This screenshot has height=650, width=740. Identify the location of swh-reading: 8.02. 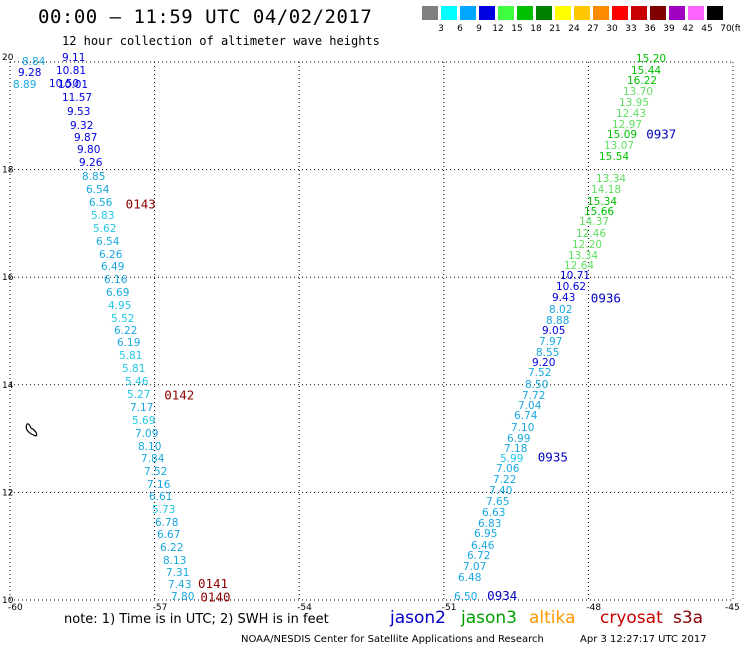
(560, 310).